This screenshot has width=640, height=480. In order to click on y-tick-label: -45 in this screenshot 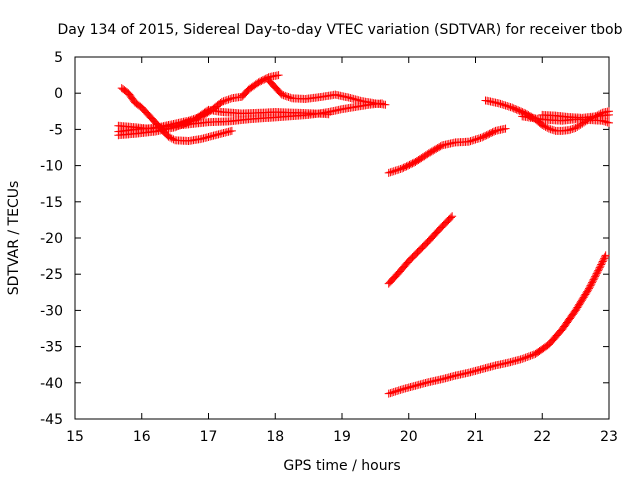, I will do `click(51, 420)`.